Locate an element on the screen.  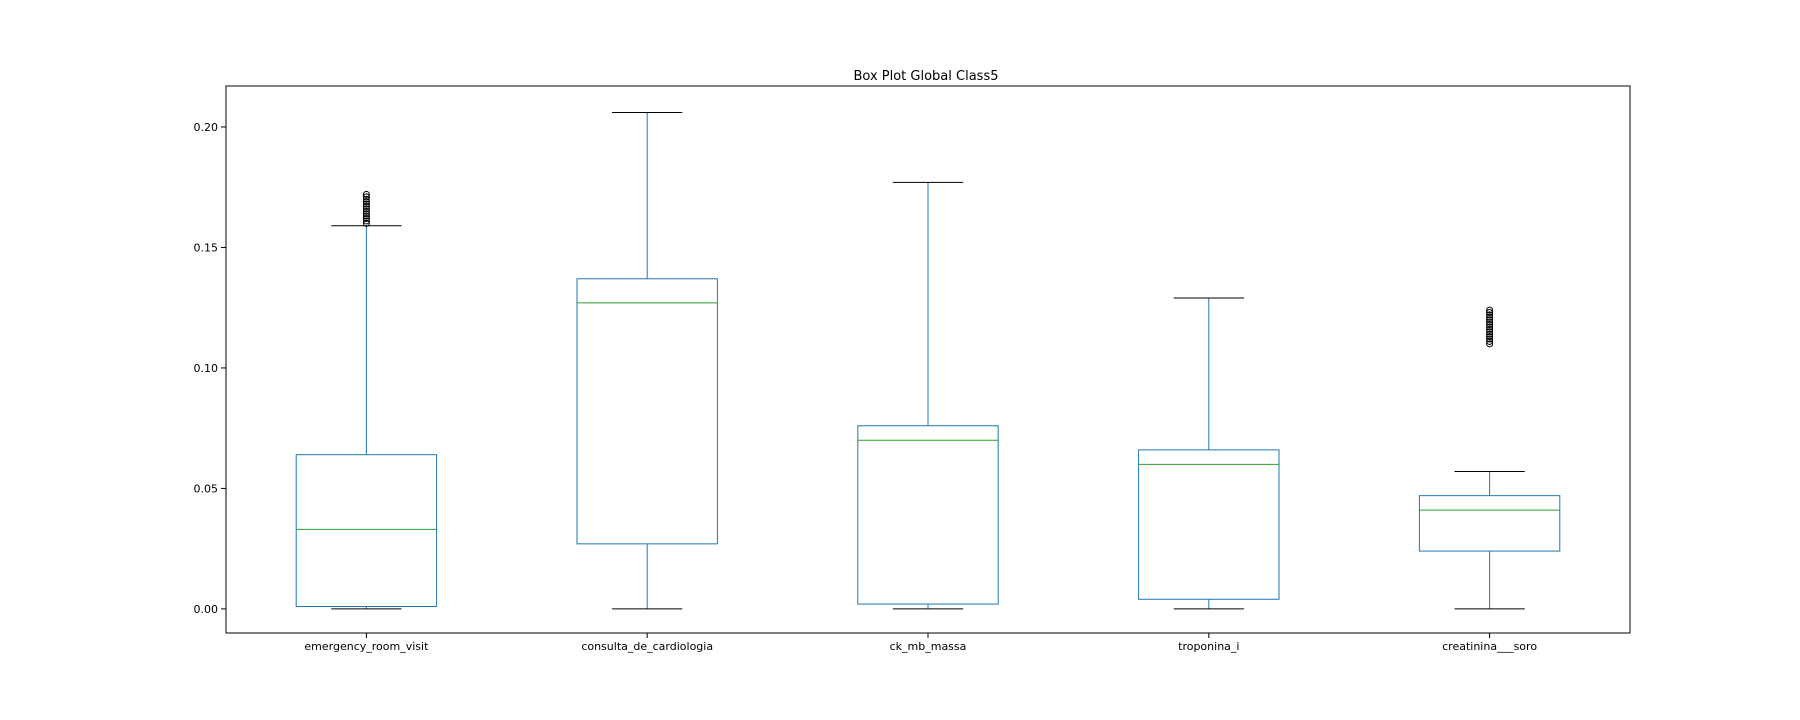
x-tick-label: consulta_de_cardiologia is located at coordinates (647, 646).